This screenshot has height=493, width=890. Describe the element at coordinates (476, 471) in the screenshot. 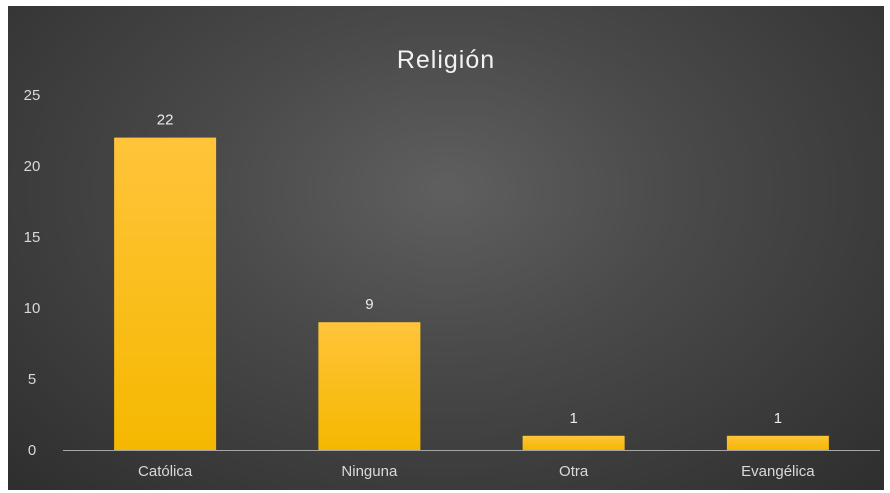

I see `x-axis-ticks: Católica Ninguna Otra Evangélica` at that location.